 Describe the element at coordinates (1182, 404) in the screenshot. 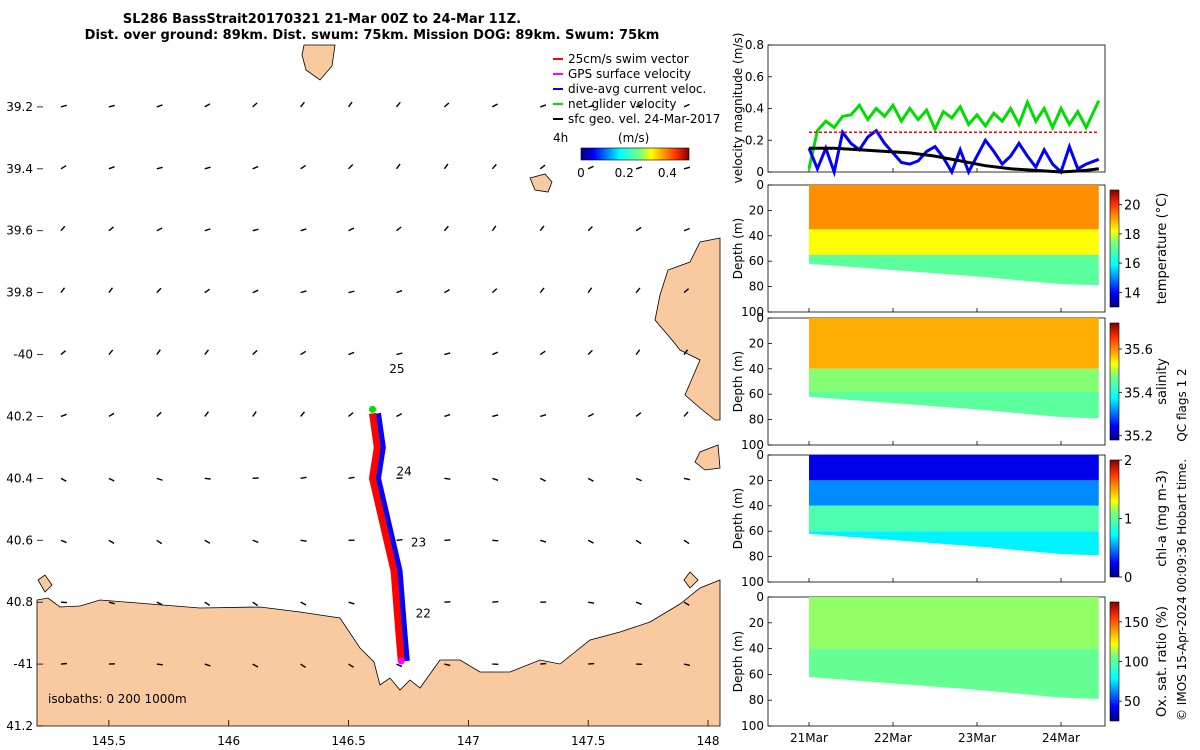

I see `qc-flags-note: QC flags 1 2` at that location.